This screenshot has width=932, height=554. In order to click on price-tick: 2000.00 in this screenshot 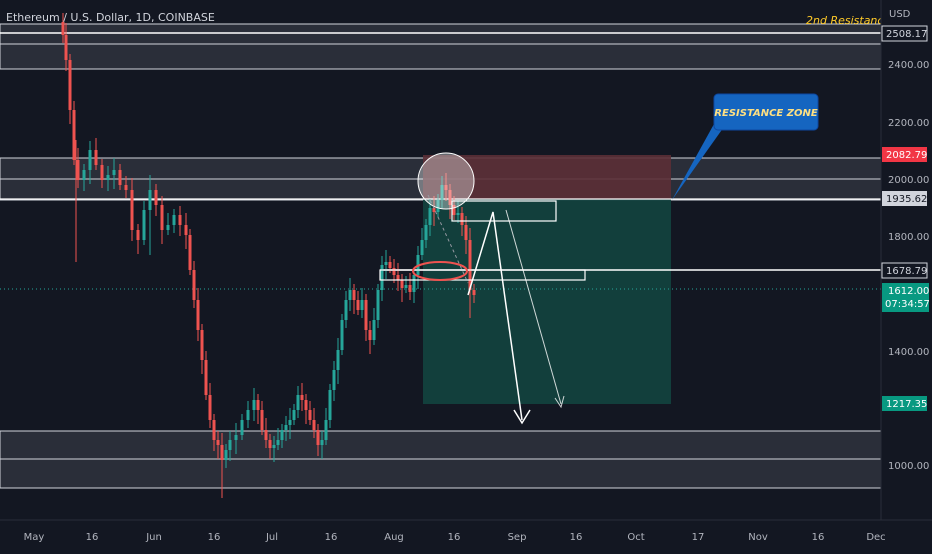, I will do `click(908, 180)`.